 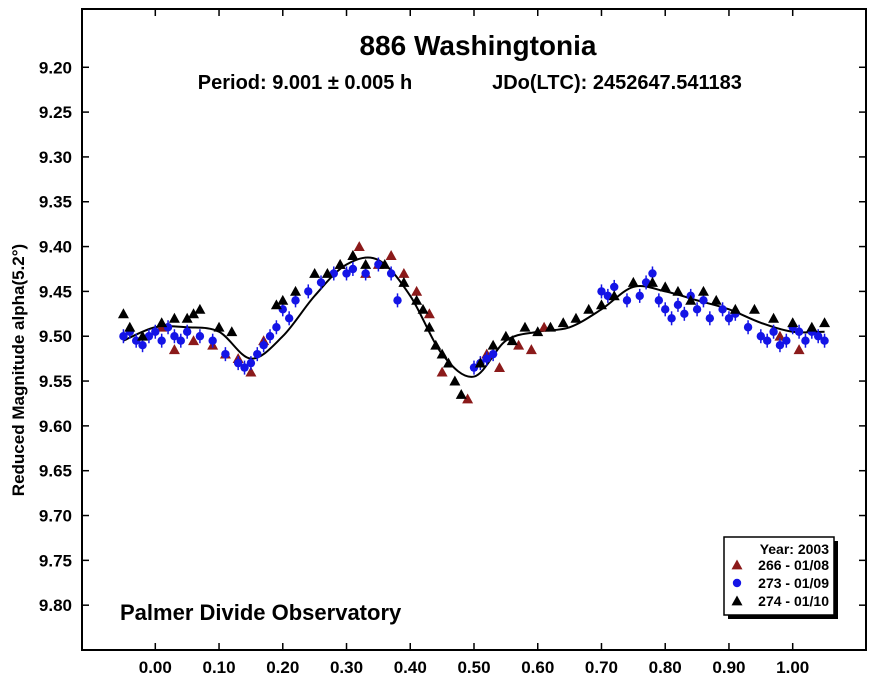 I want to click on y-tick-label: 9.60, so click(x=55, y=426).